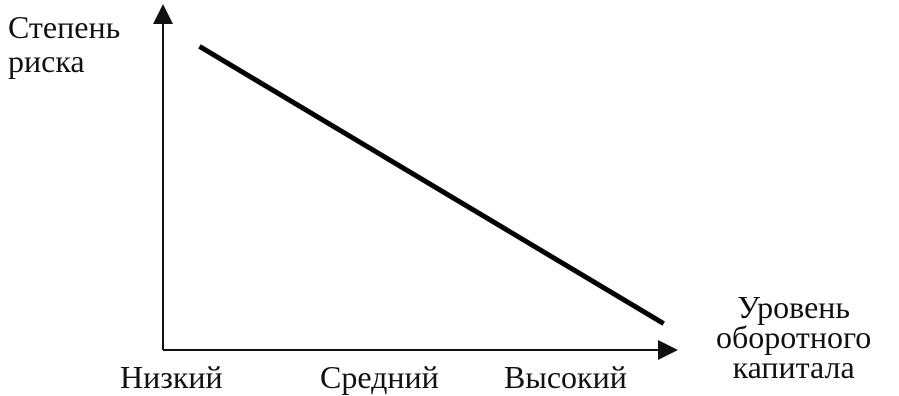  I want to click on x-axis-label: Уровень оборотного капитала, so click(794, 337).